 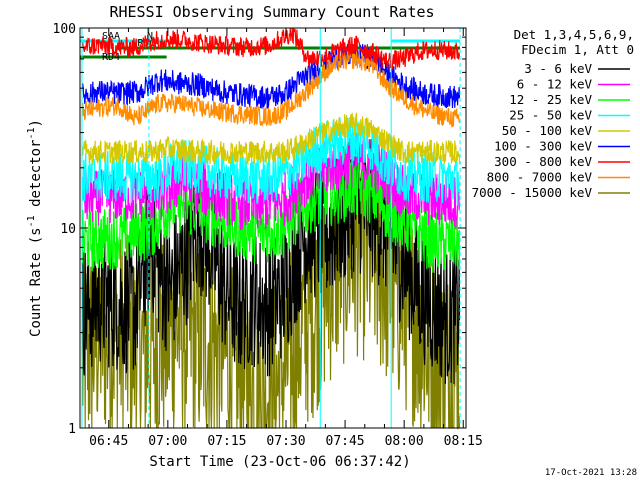 What do you see at coordinates (543, 146) in the screenshot?
I see `legend-item-label: 100 - 300 keV` at bounding box center [543, 146].